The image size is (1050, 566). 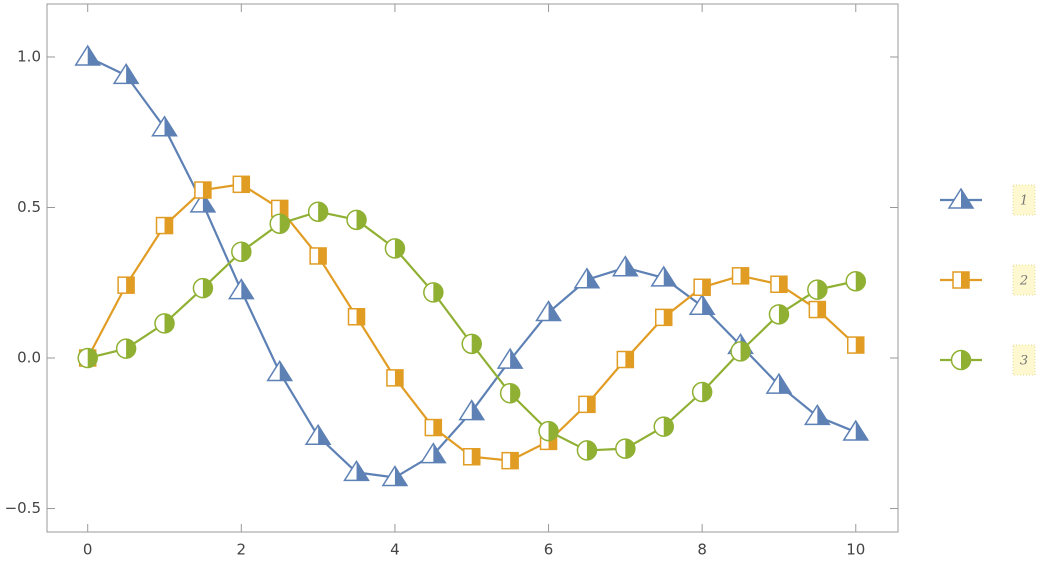 I want to click on x-tick-label: 8, so click(x=702, y=550).